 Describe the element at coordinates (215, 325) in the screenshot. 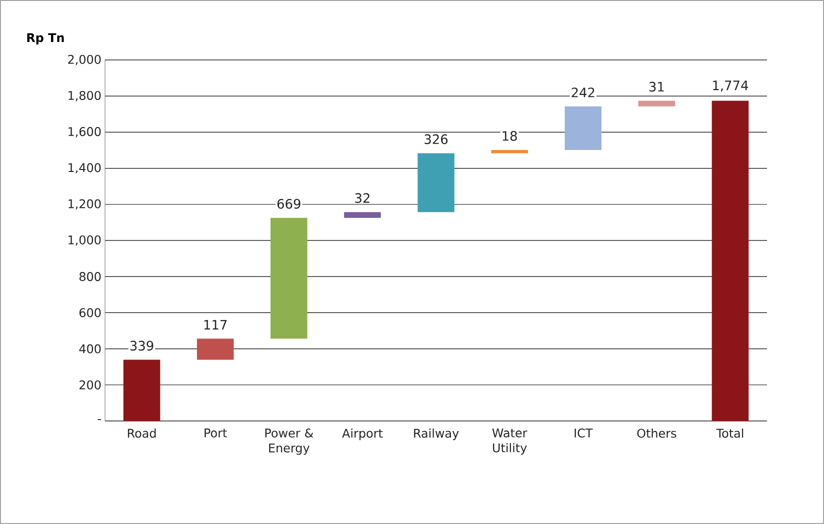

I see `data-label: 117` at that location.